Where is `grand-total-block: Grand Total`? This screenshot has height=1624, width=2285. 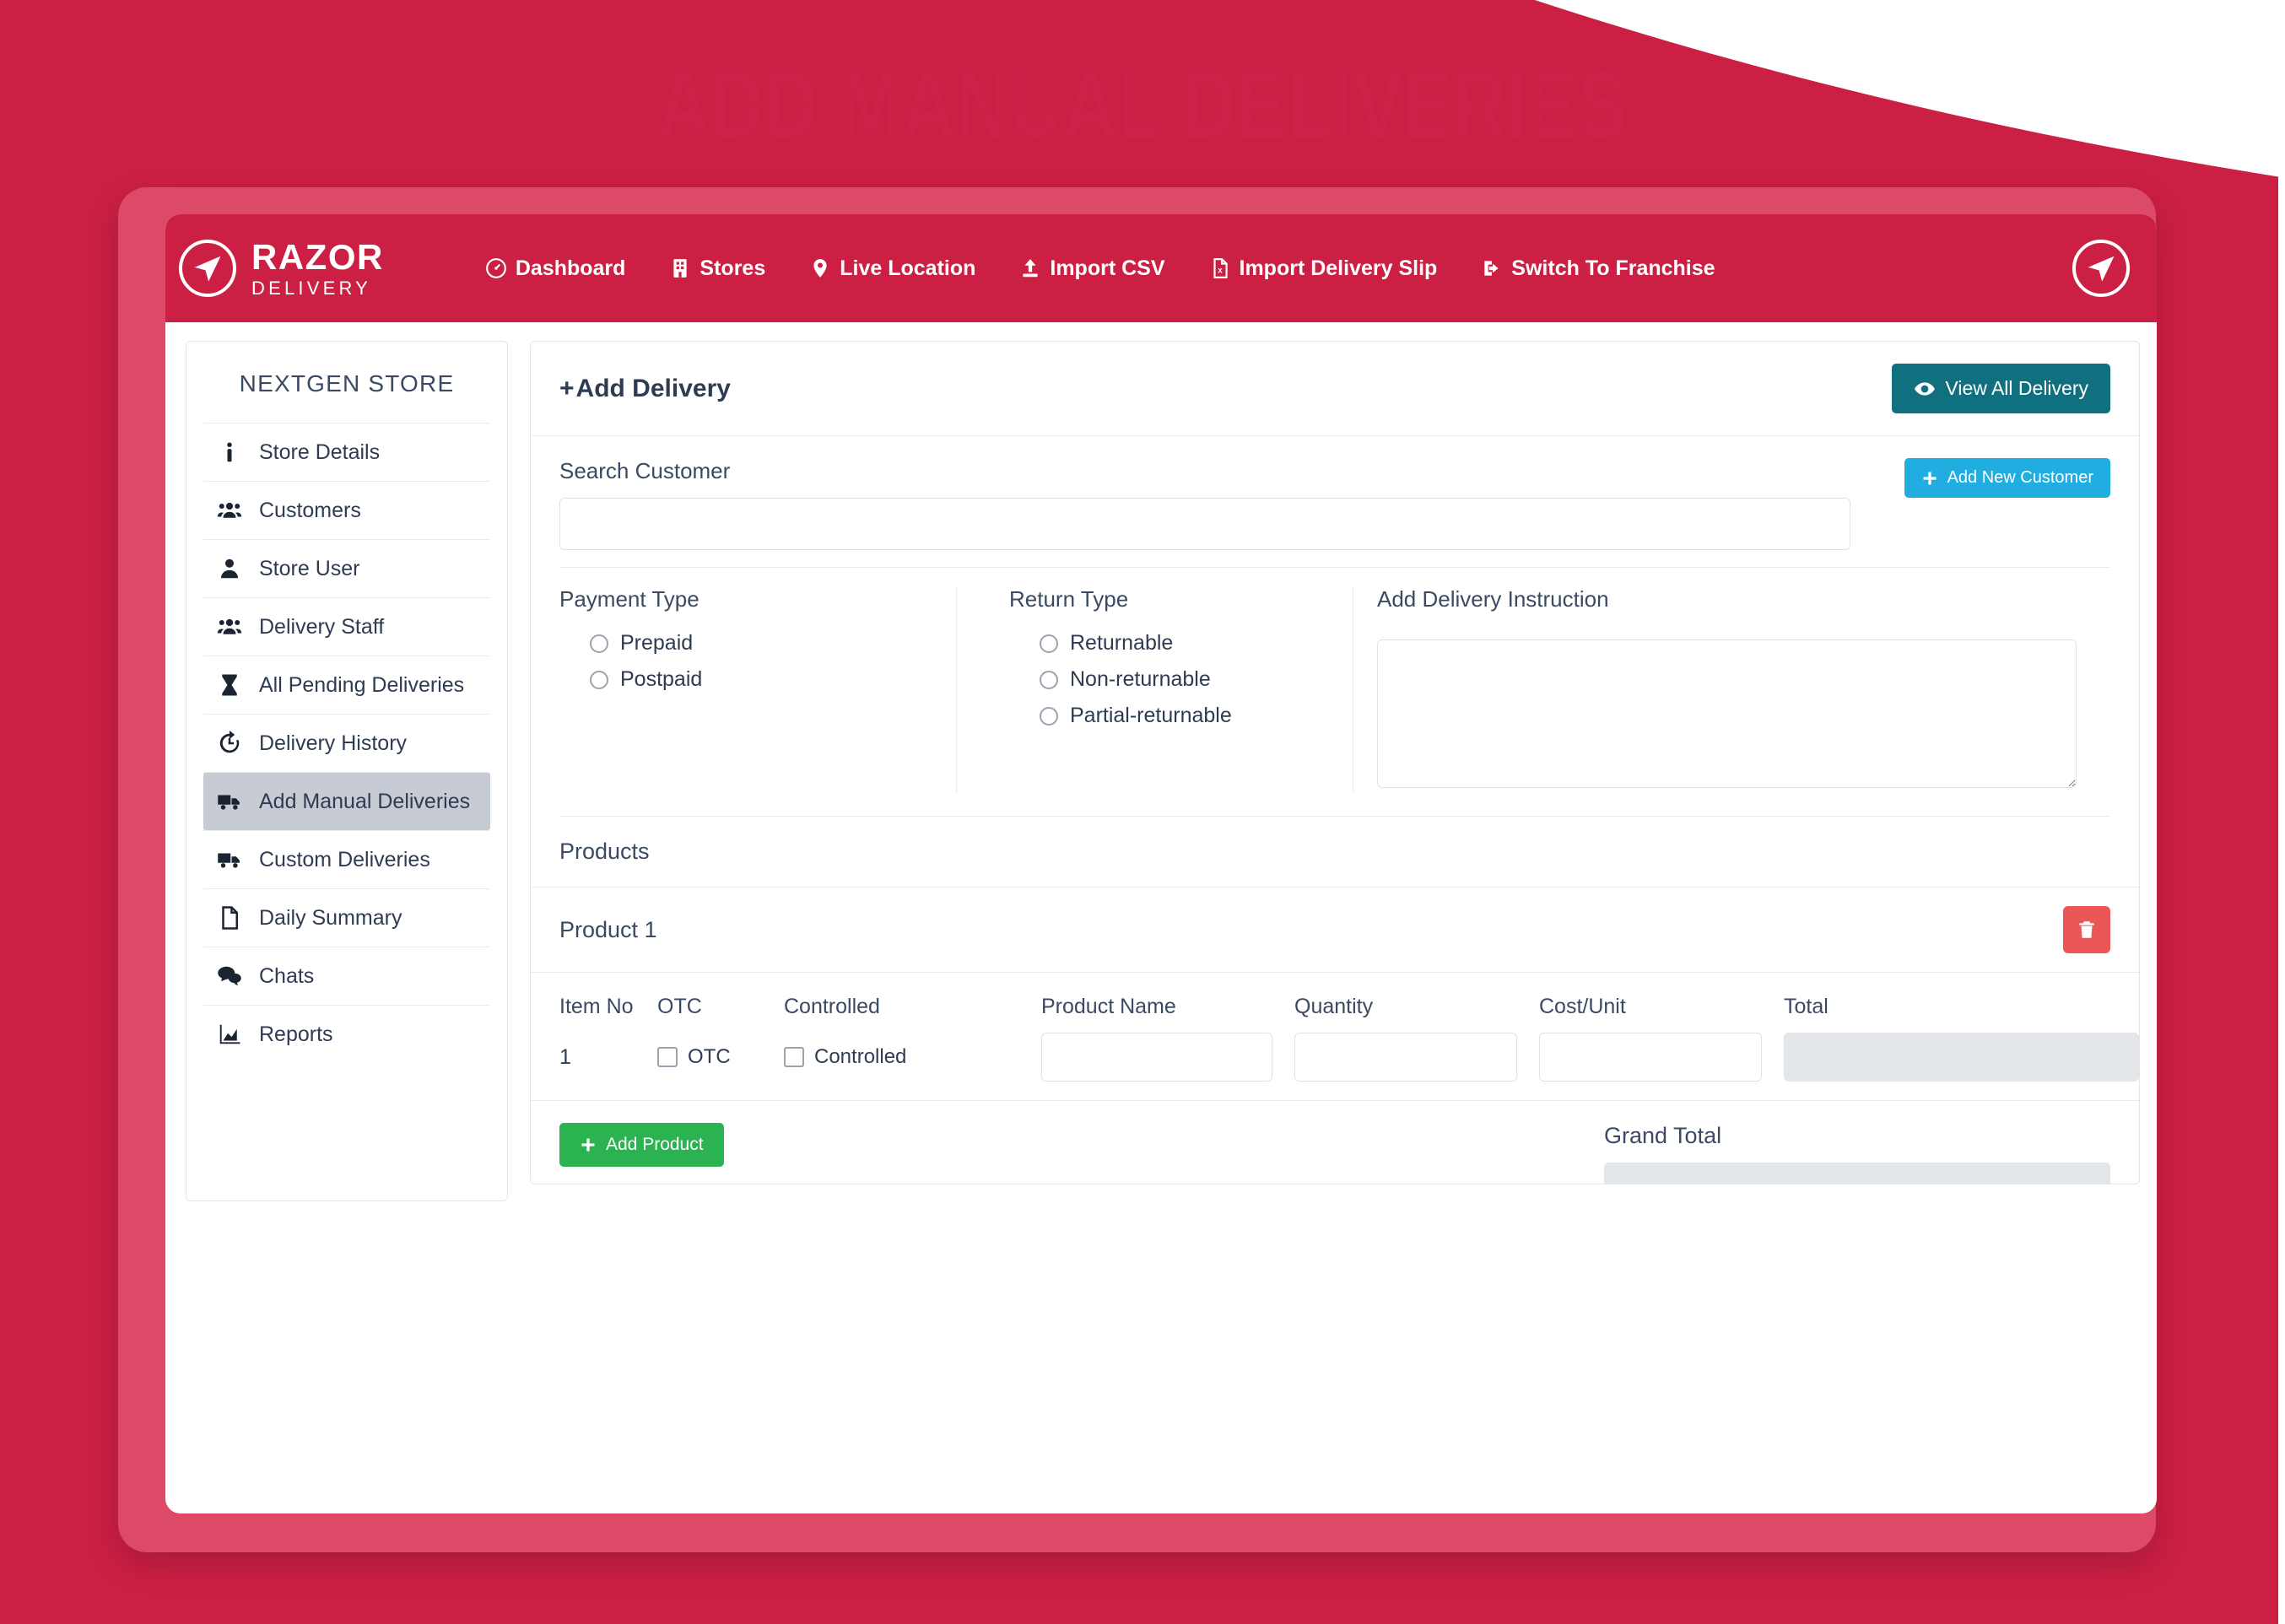 grand-total-block: Grand Total is located at coordinates (1857, 1153).